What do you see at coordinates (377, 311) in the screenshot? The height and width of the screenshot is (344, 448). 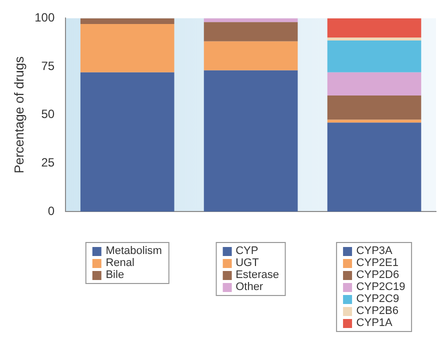 I see `legend-label: CYP2B6` at bounding box center [377, 311].